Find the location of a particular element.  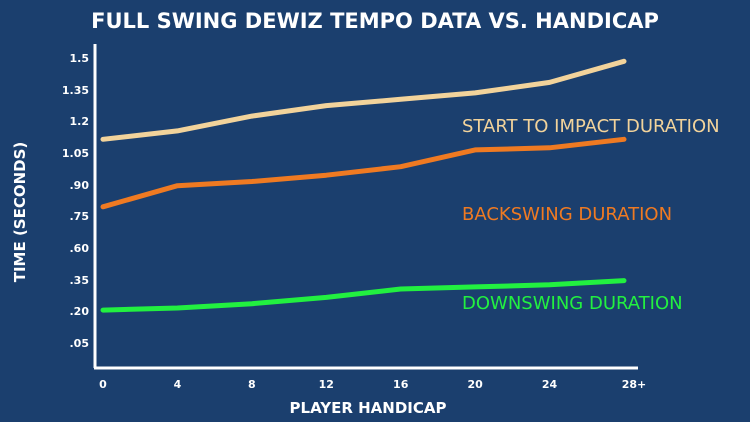

x-tick-label: 8 is located at coordinates (252, 384).